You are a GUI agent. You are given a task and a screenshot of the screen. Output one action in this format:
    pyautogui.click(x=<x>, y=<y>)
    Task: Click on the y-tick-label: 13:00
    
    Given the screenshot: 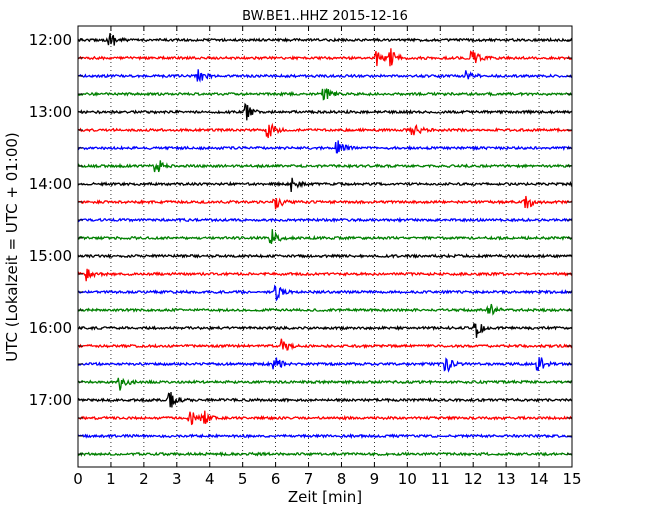 What is the action you would take?
    pyautogui.click(x=50, y=112)
    